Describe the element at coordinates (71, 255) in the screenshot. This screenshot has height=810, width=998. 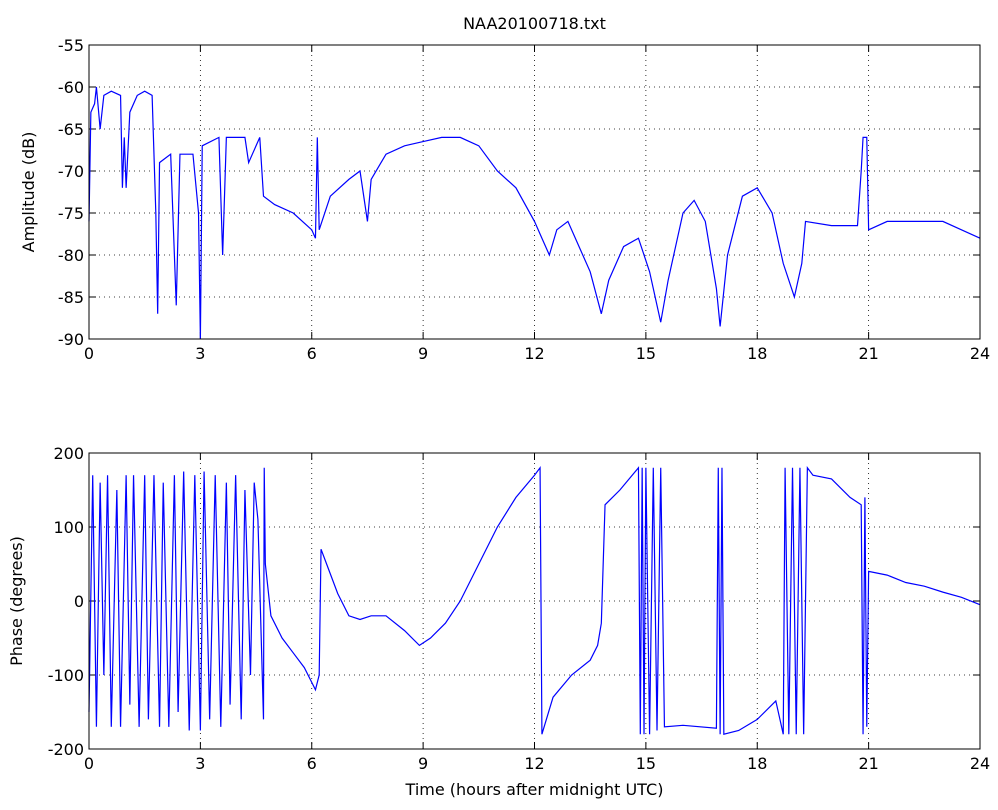
I see `y-tick-label: -80` at that location.